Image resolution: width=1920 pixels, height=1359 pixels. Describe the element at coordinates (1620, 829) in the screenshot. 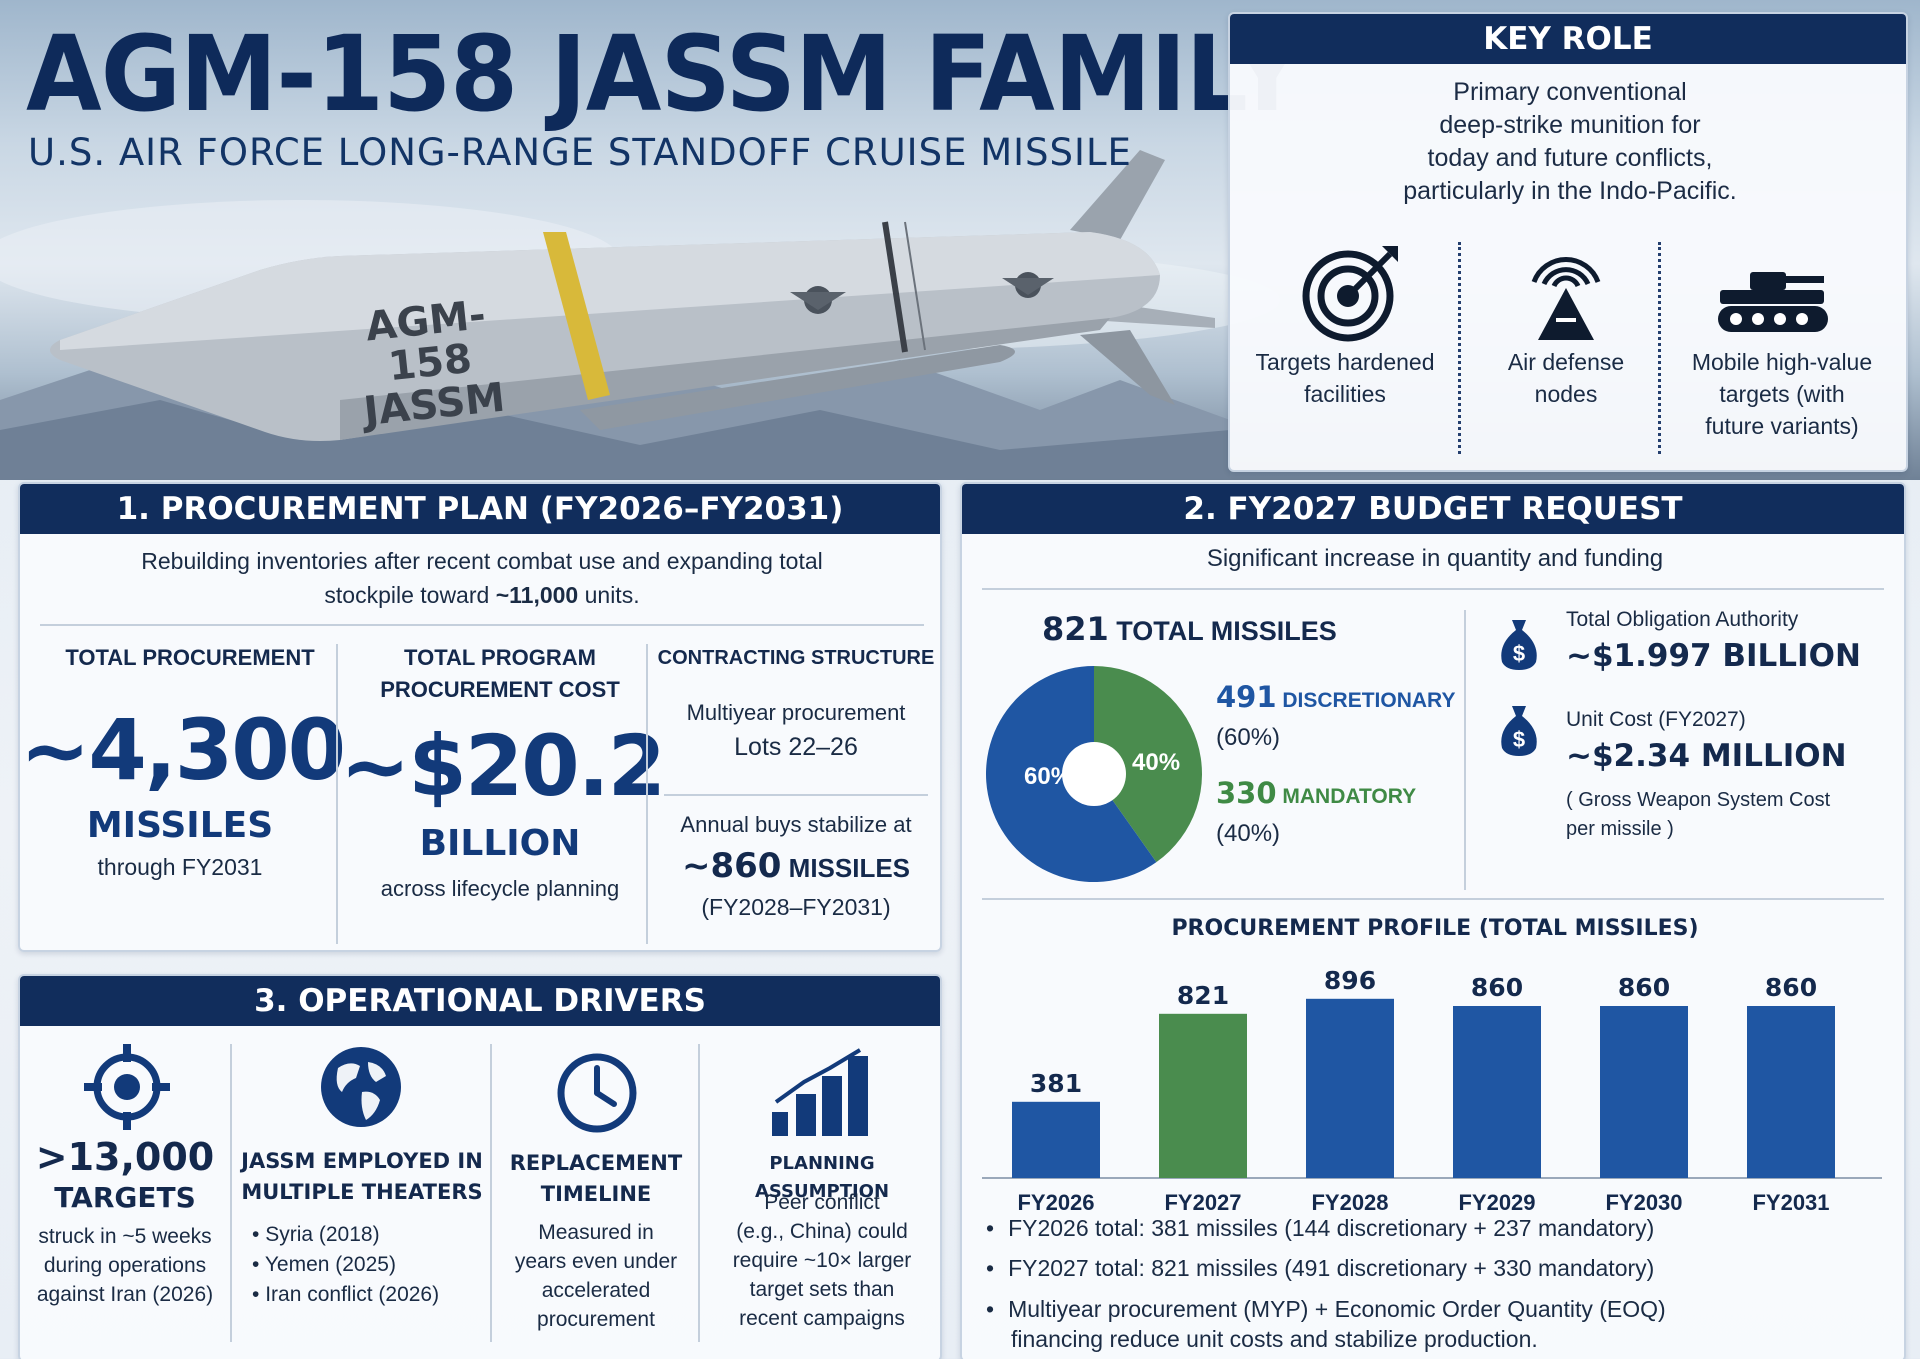

I see `unit-cost-note-line: per missile )` at that location.